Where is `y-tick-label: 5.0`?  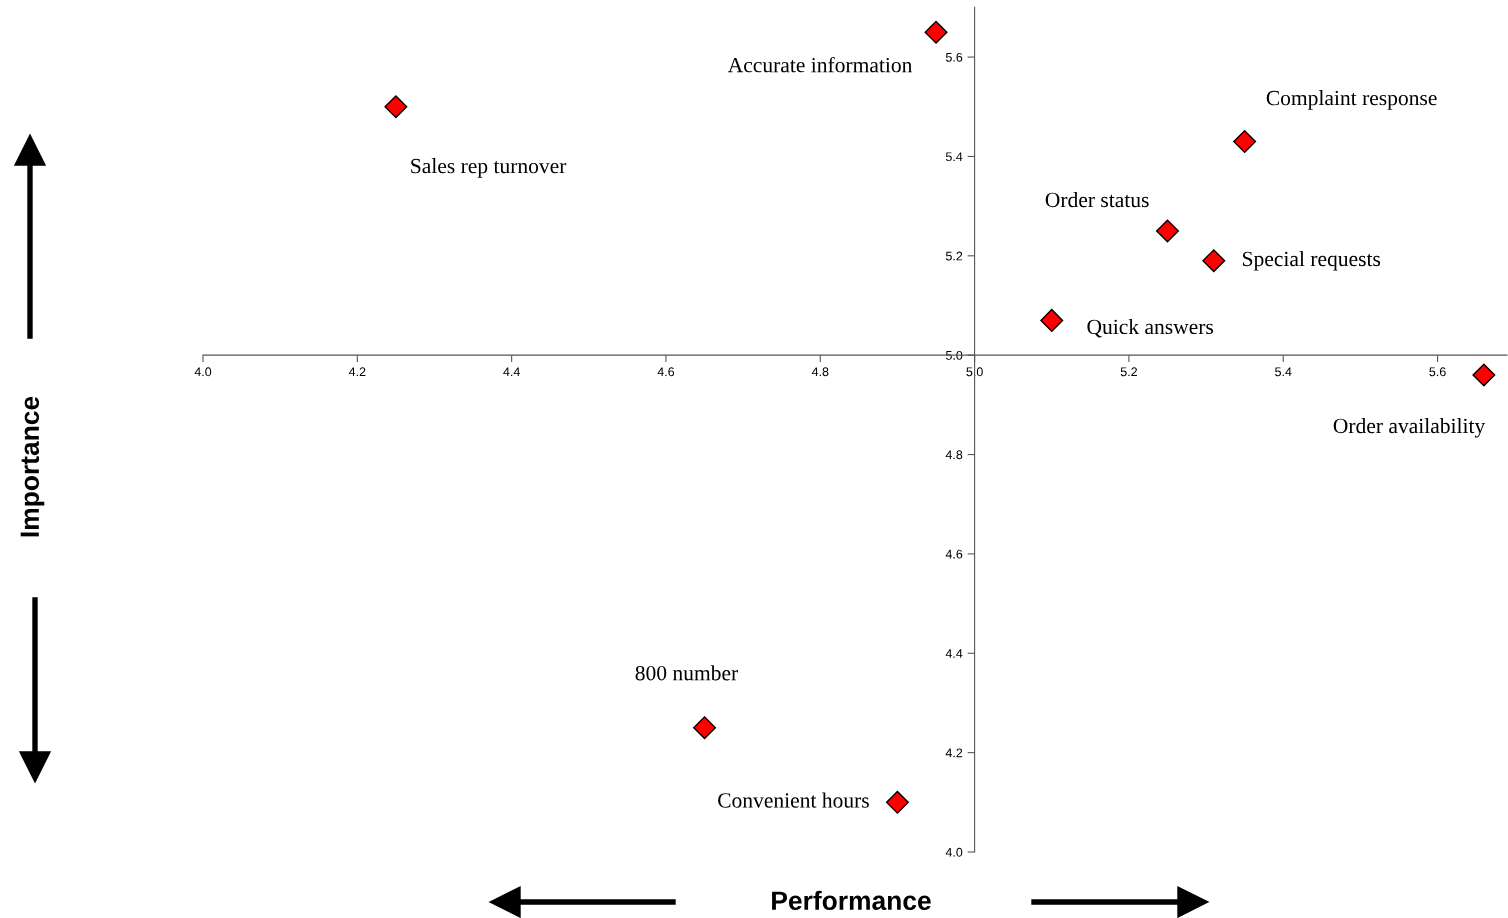
y-tick-label: 5.0 is located at coordinates (954, 355).